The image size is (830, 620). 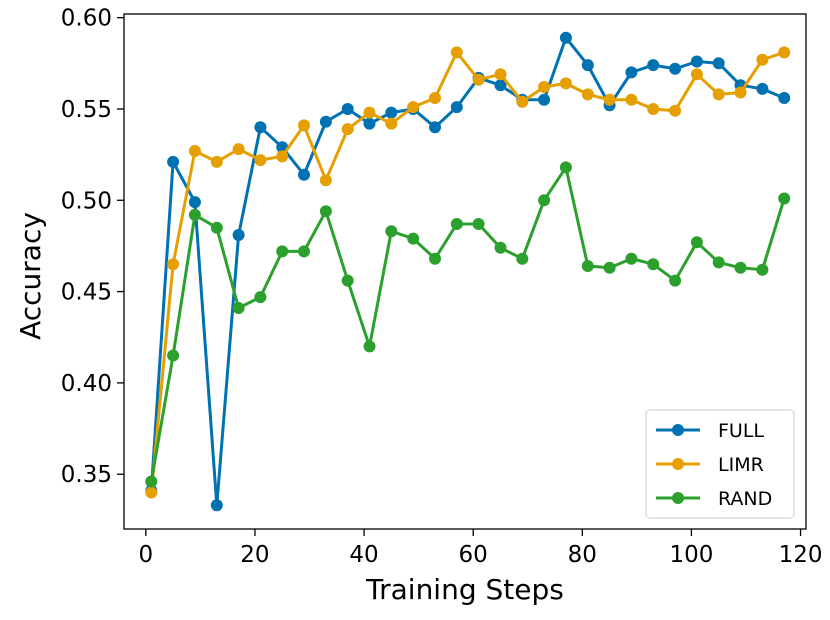 What do you see at coordinates (741, 431) in the screenshot?
I see `legend-label: FULL` at bounding box center [741, 431].